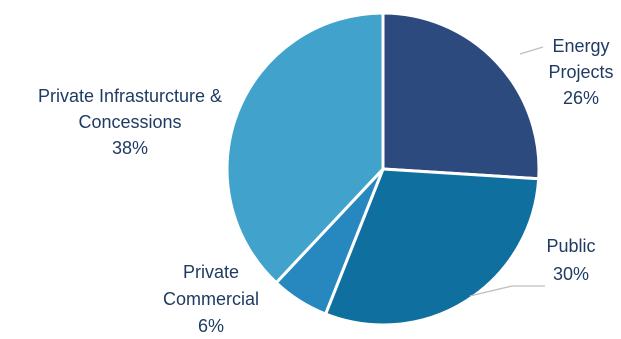 This screenshot has width=621, height=339. What do you see at coordinates (570, 260) in the screenshot?
I see `slice-label-1: Public 30%` at bounding box center [570, 260].